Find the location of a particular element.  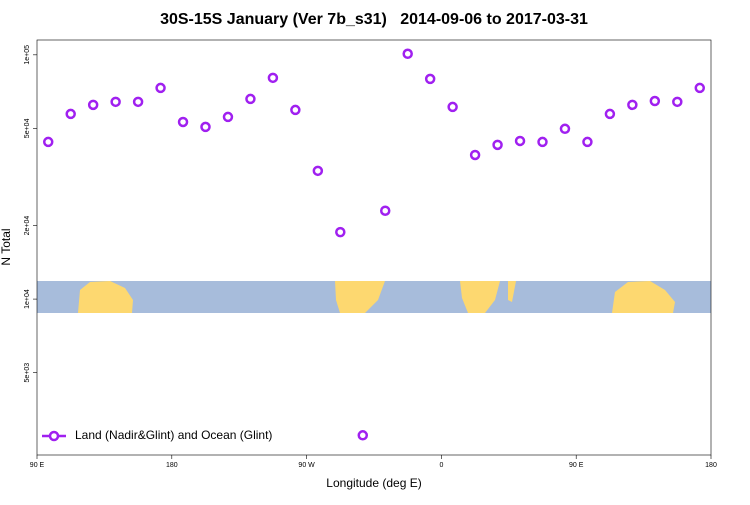

y-tick-label: 5e+04 is located at coordinates (27, 128).